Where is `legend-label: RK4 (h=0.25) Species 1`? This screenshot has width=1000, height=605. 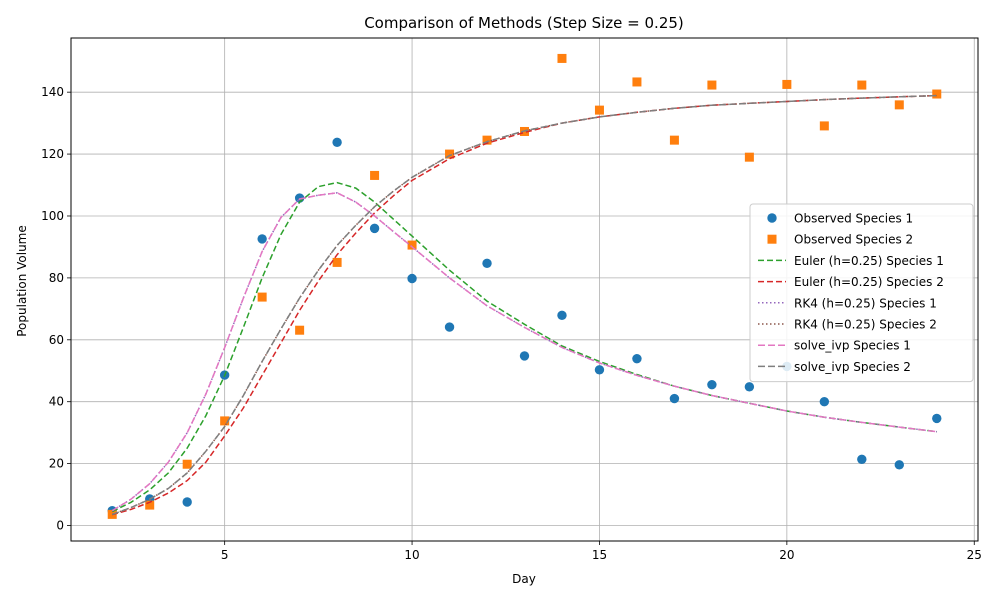
legend-label: RK4 (h=0.25) Species 1 is located at coordinates (865, 303).